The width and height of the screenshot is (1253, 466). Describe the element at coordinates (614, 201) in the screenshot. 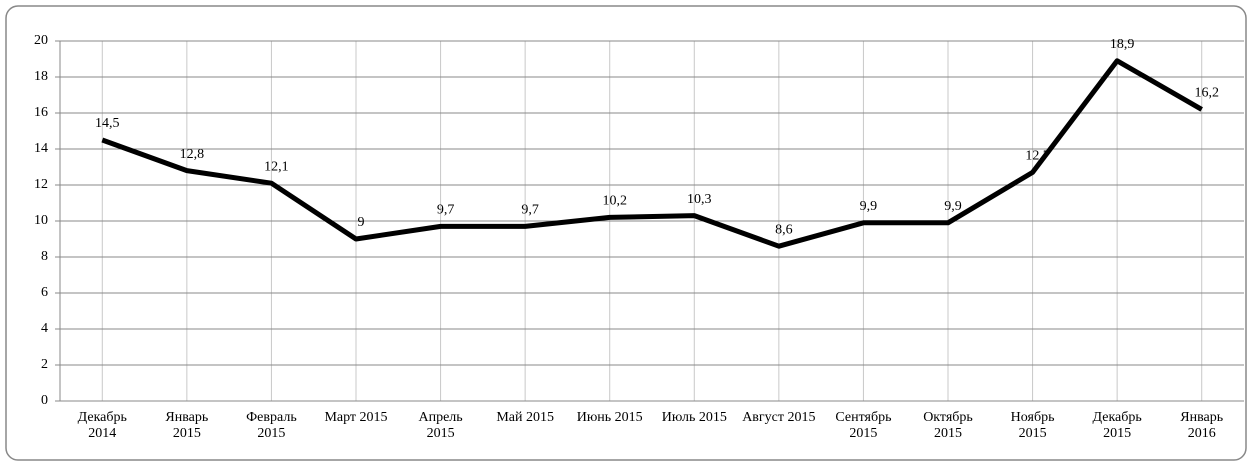

I see `data-label: 10,2` at that location.